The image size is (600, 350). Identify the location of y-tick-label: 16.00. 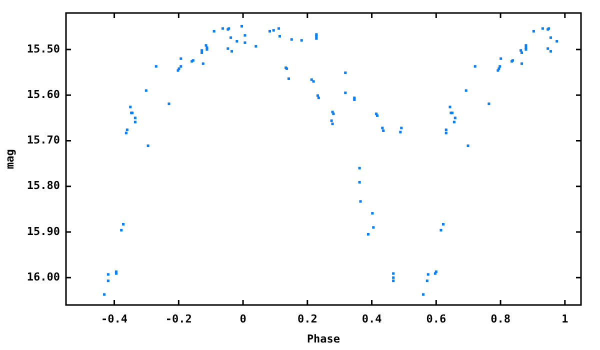
(43, 277).